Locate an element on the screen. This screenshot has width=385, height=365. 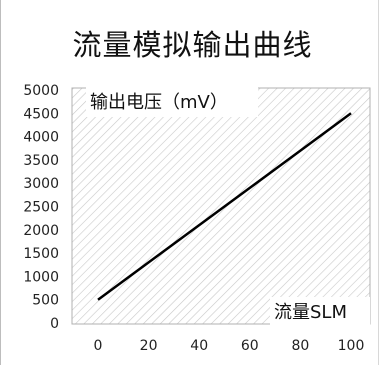
x-tick-label: 60 is located at coordinates (250, 346).